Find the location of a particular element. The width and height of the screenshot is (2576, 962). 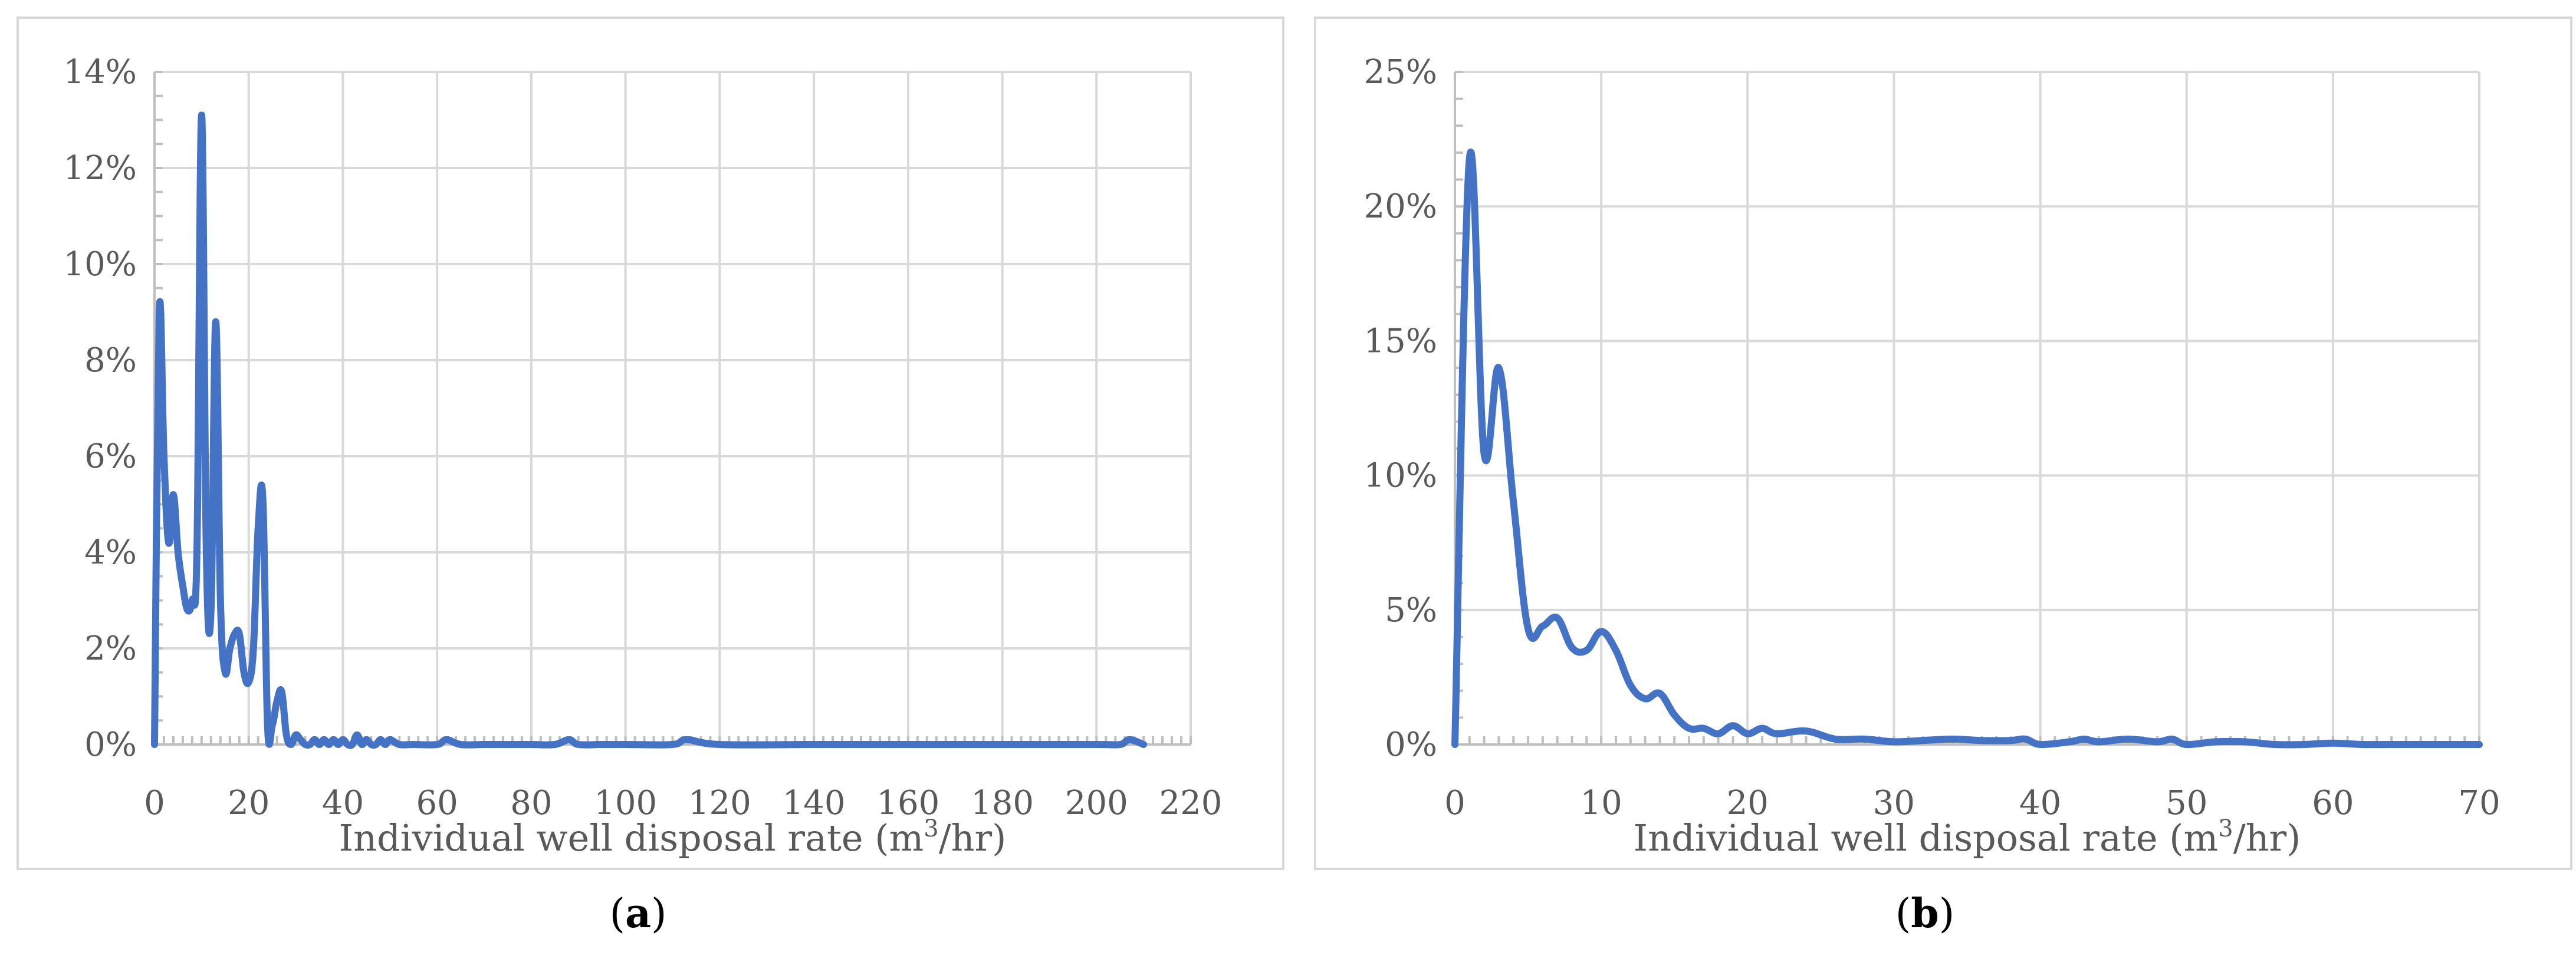

y-tick-label: 5% is located at coordinates (1411, 611).